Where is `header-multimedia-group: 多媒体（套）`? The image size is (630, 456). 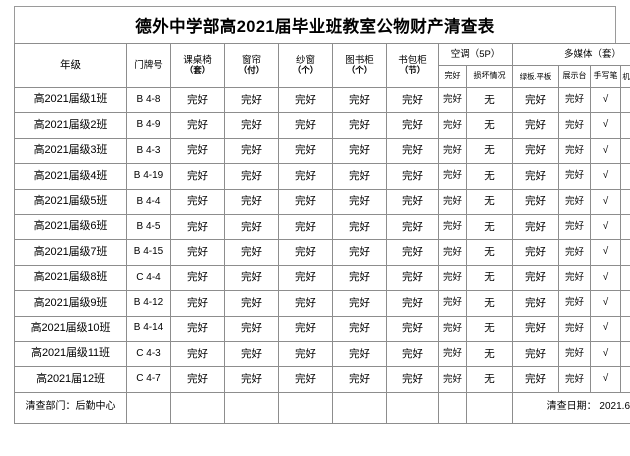 header-multimedia-group: 多媒体（套） is located at coordinates (570, 54).